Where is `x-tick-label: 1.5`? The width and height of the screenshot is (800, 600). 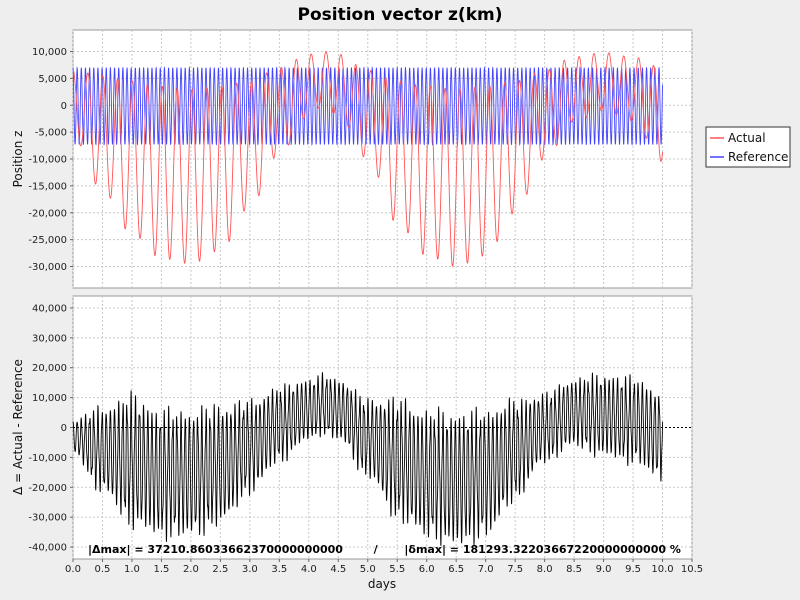
x-tick-label: 1.5 is located at coordinates (161, 569).